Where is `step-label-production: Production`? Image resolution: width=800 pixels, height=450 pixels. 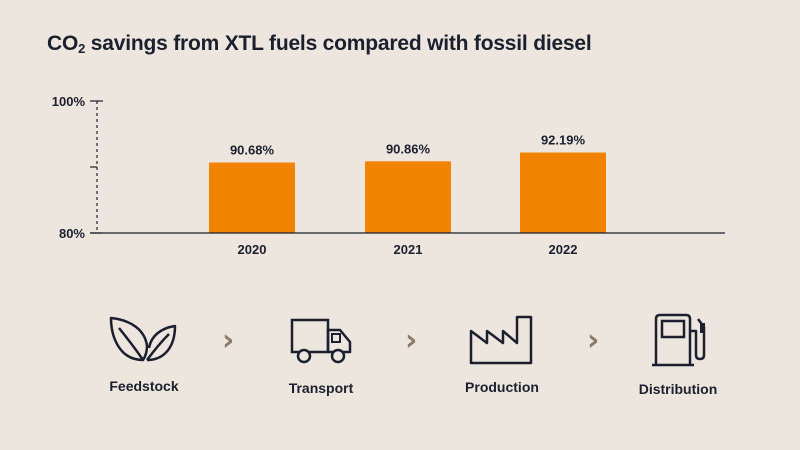
step-label-production: Production is located at coordinates (502, 387).